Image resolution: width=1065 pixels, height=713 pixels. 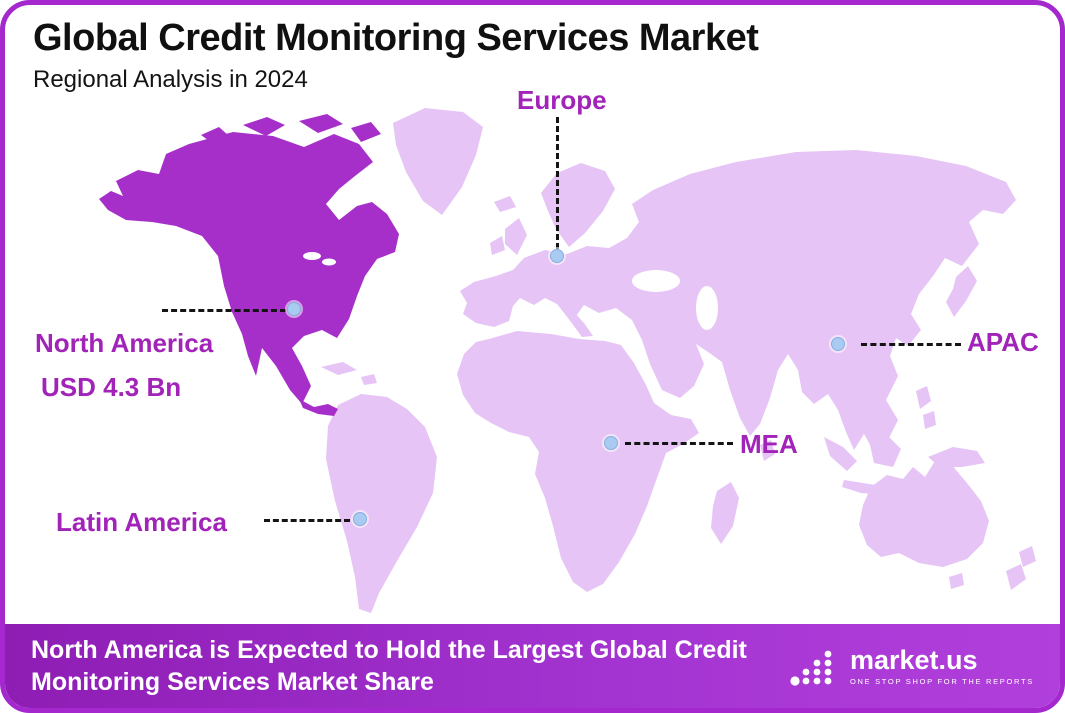 What do you see at coordinates (941, 681) in the screenshot?
I see `brand-tagline: ONE STOP SHOP FOR THE REPORTS` at bounding box center [941, 681].